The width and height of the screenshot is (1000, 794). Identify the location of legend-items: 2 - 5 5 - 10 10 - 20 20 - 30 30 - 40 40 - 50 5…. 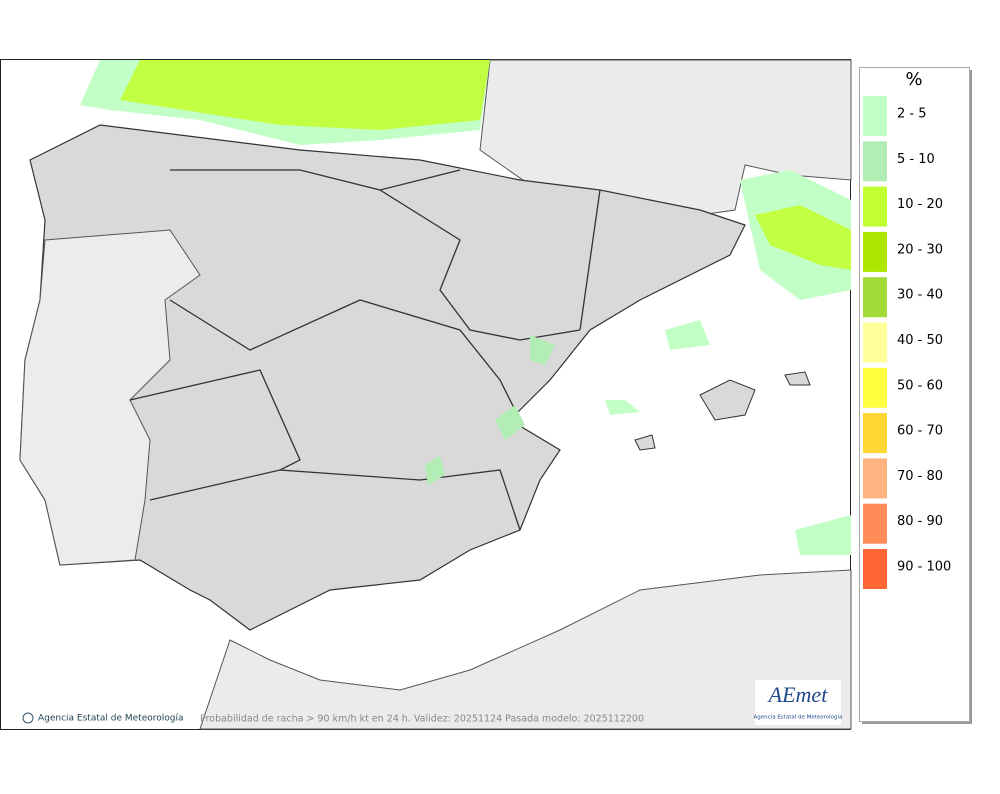
(907, 342).